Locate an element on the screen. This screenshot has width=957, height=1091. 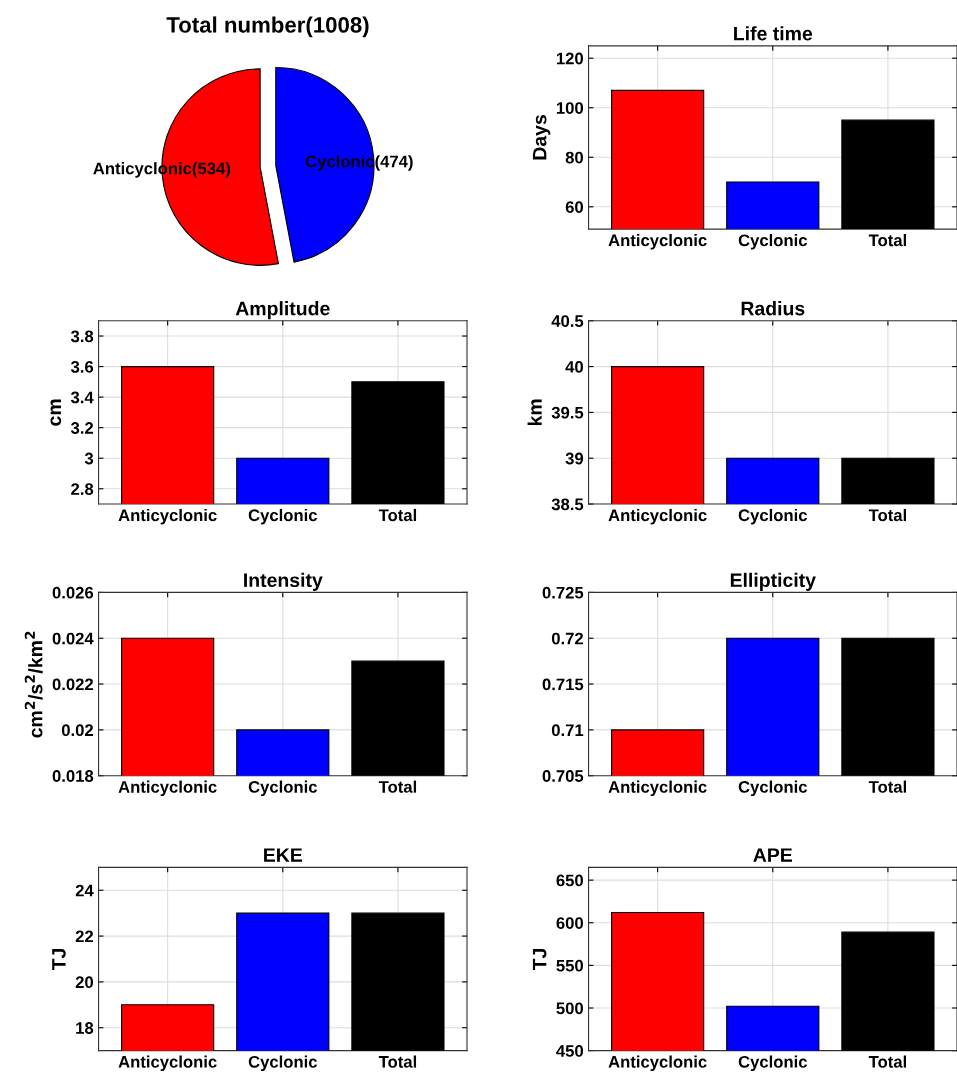
y-tick-label: 60 is located at coordinates (574, 207).